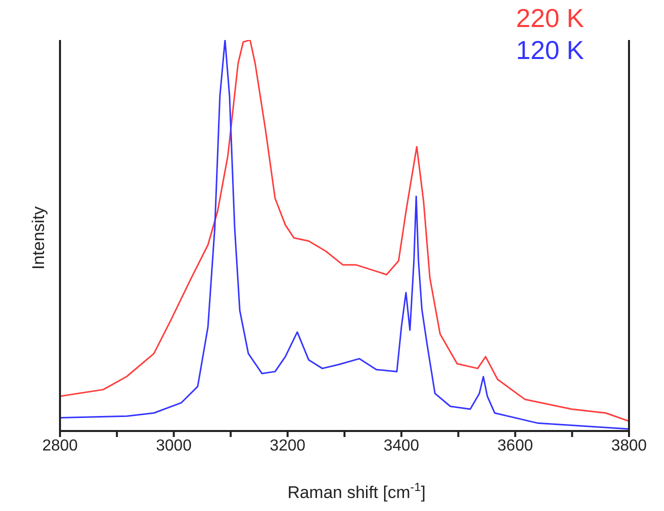 The height and width of the screenshot is (511, 664). What do you see at coordinates (550, 18) in the screenshot?
I see `text: 220 K` at bounding box center [550, 18].